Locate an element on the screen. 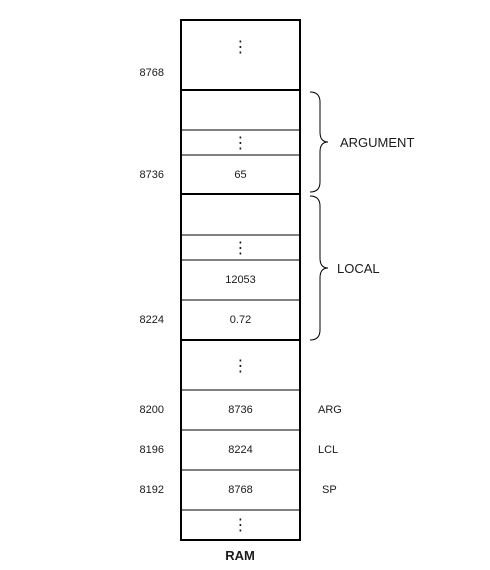 The image size is (490, 570). segment-local-label: LOCAL is located at coordinates (358, 268).